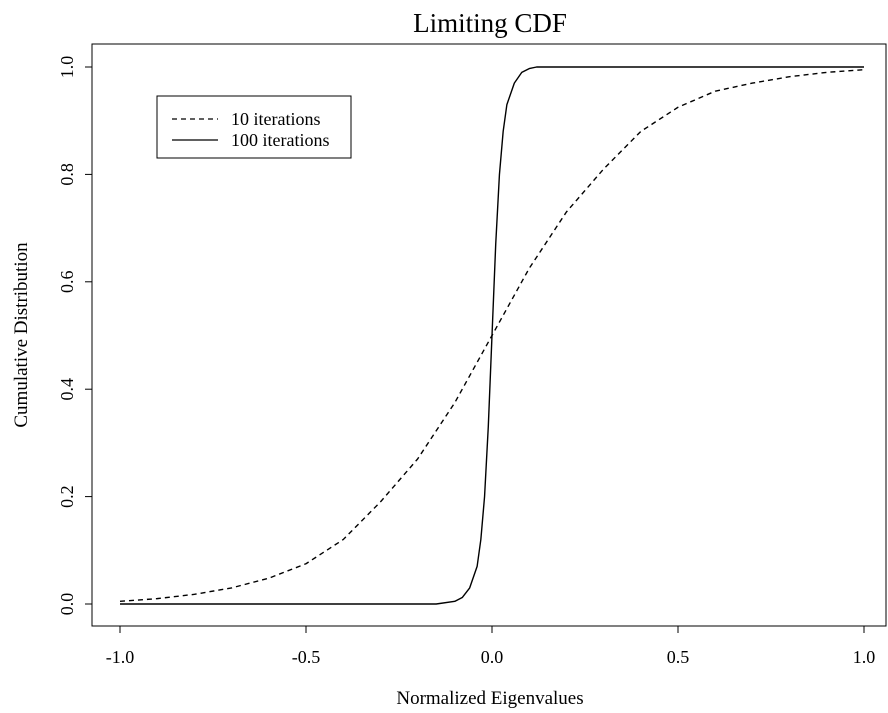 The width and height of the screenshot is (888, 713). Describe the element at coordinates (491, 646) in the screenshot. I see `x-axis: -1.0 -0.5 0.0 0.5 1.0` at that location.